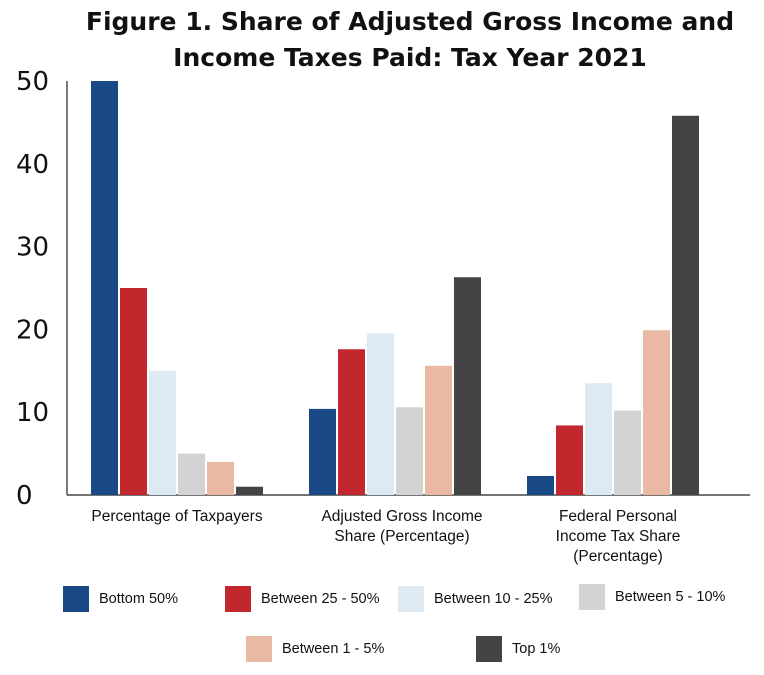  I want to click on legend-label: Top 1%, so click(536, 649).